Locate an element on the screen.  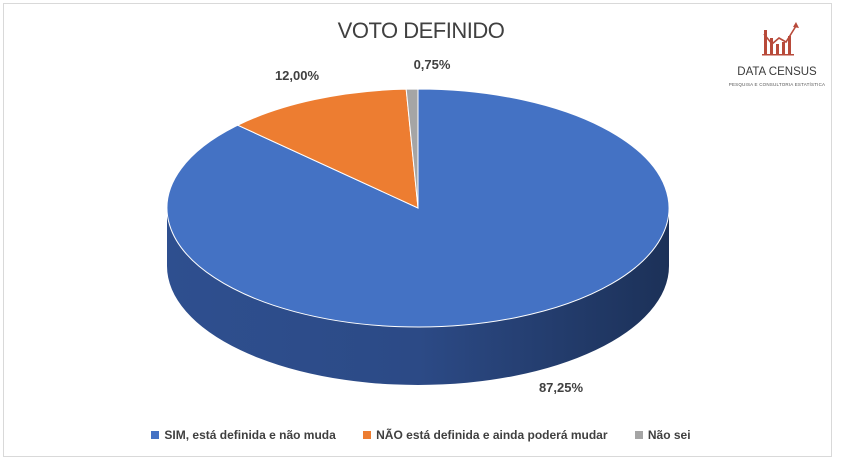
legend-item-nao: NÃO está definida e ainda poderá mudar is located at coordinates (485, 435).